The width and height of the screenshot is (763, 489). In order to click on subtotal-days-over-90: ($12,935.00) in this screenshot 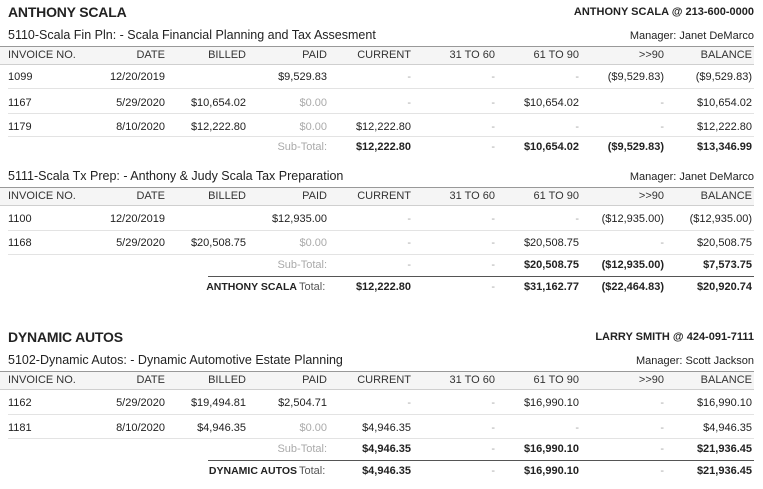, I will do `click(632, 265)`.